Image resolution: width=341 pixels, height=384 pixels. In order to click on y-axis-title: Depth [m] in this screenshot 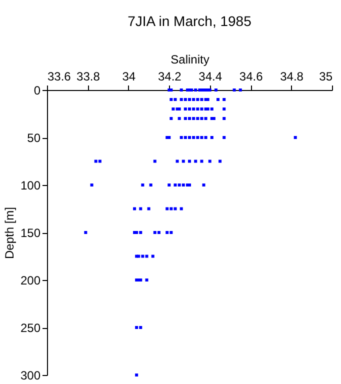, I will do `click(9, 233)`.